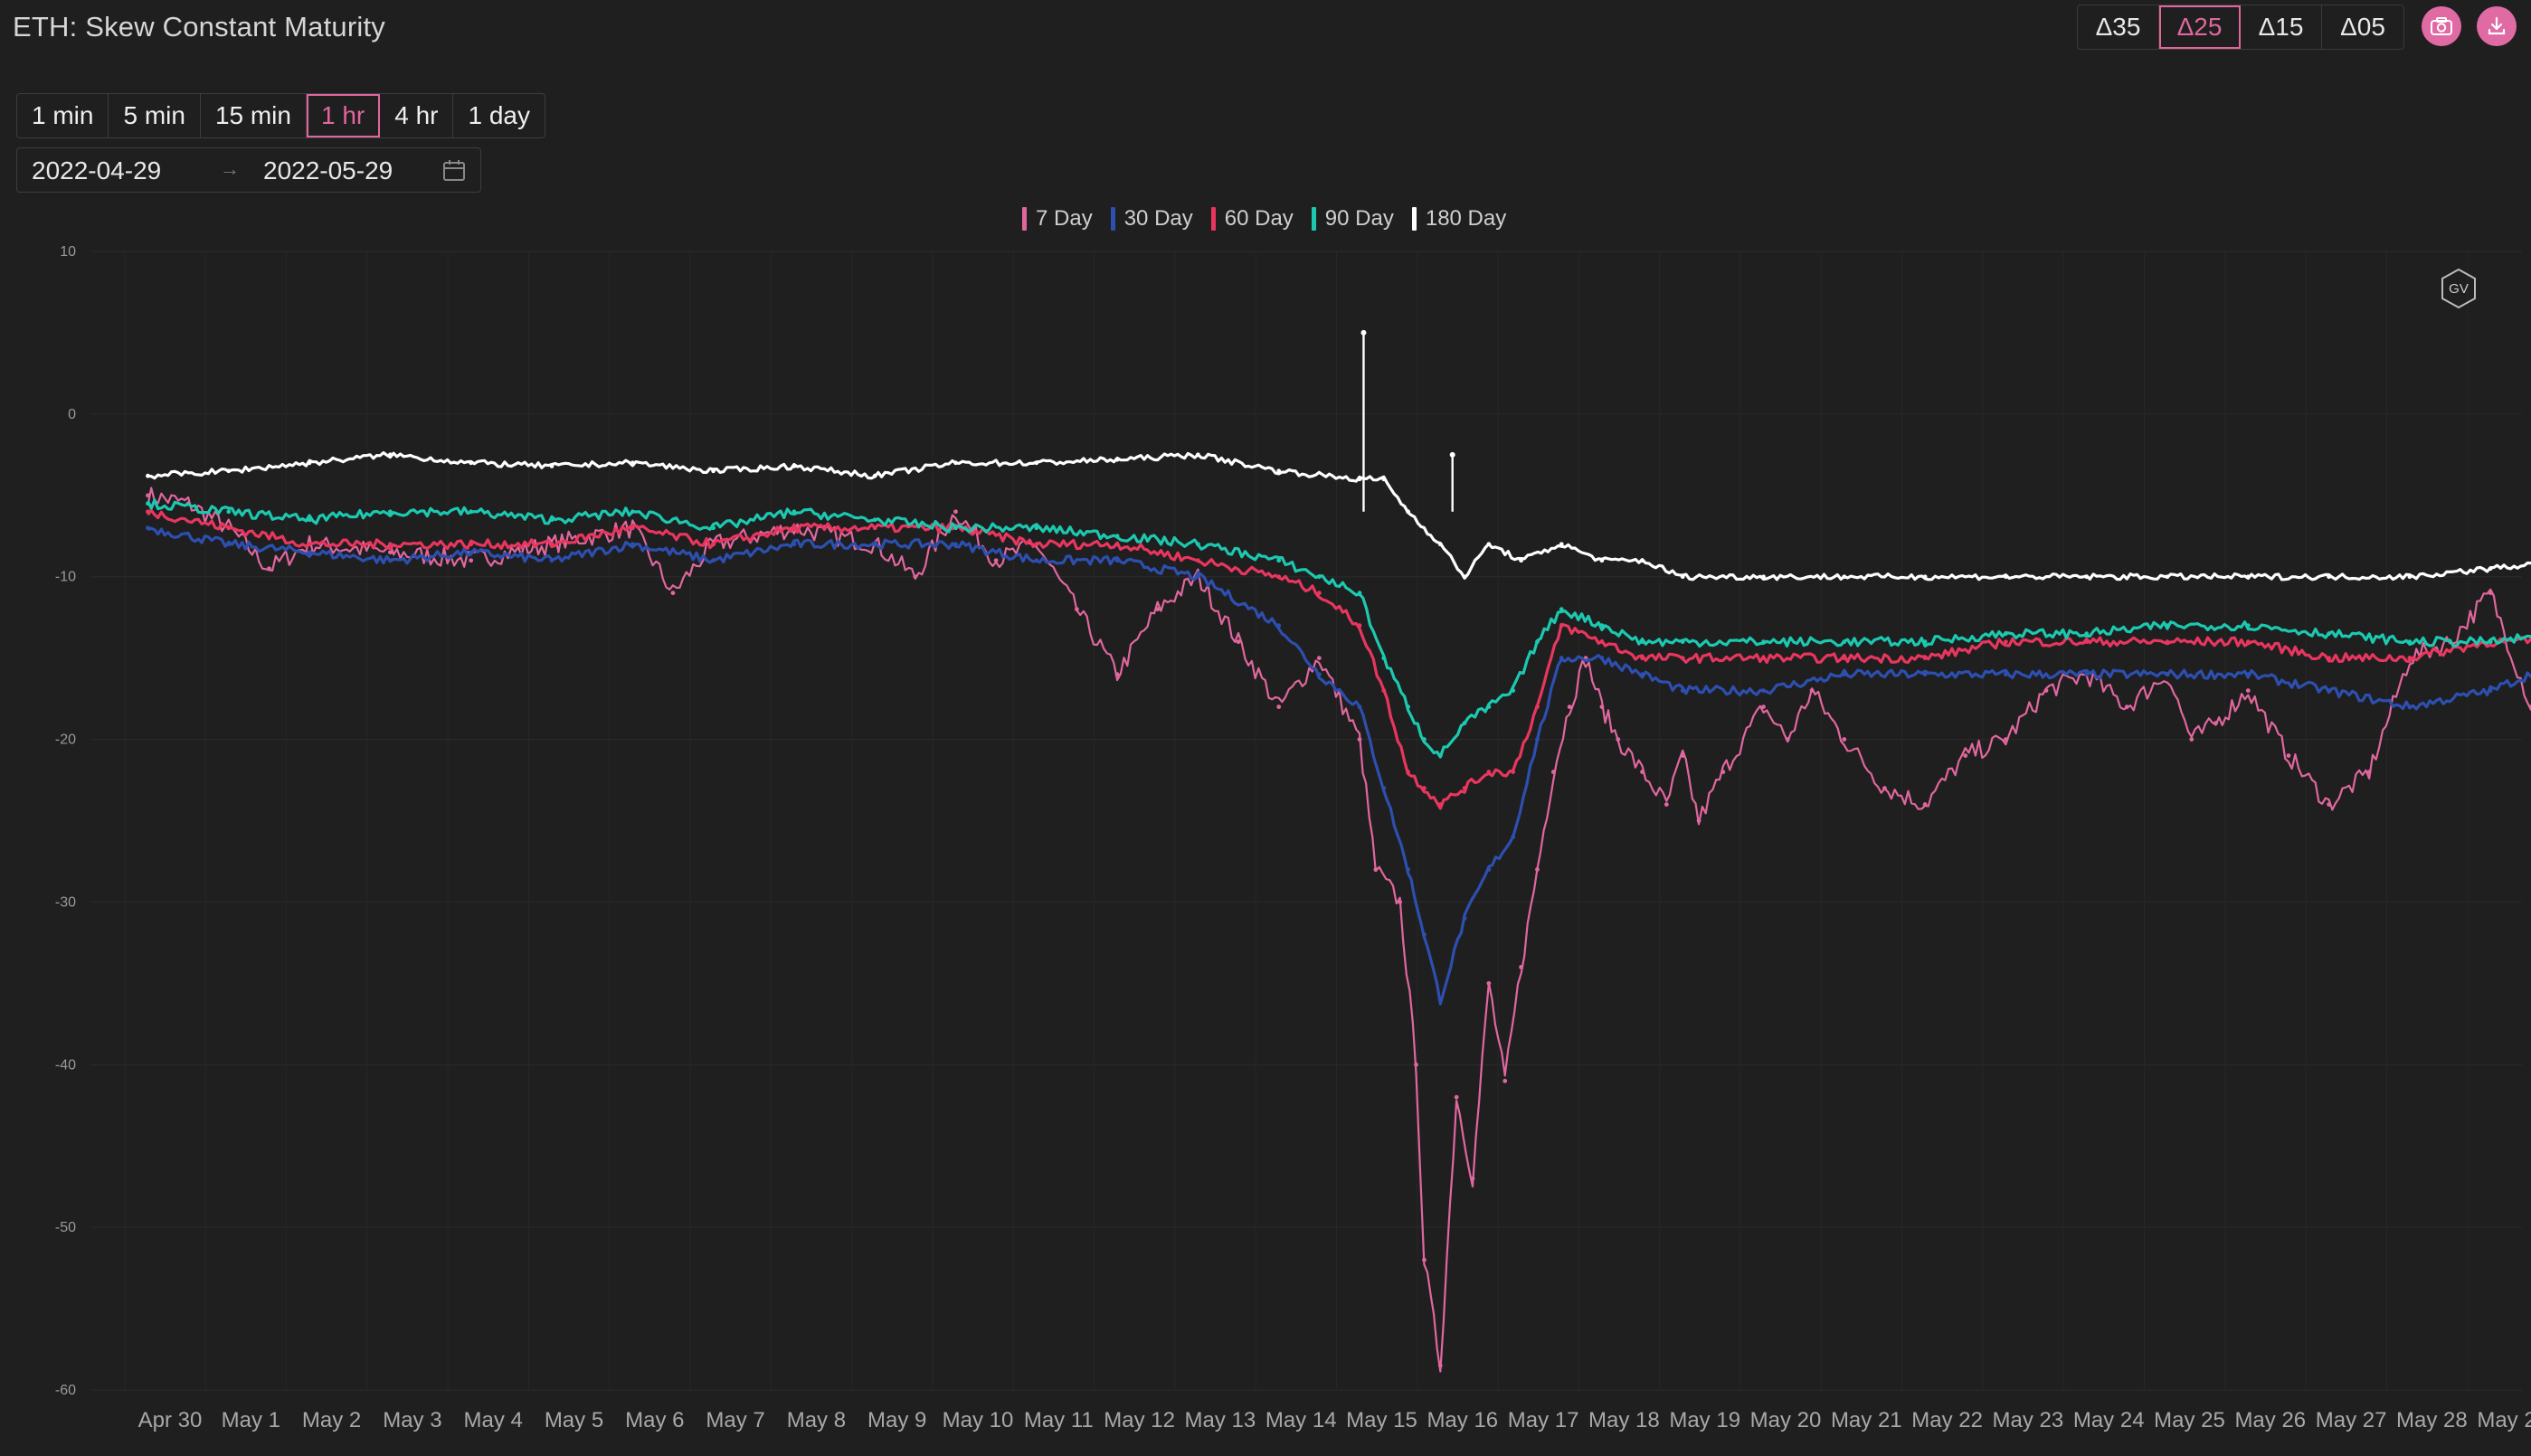 This screenshot has height=1456, width=2531. Describe the element at coordinates (454, 171) in the screenshot. I see `calendar-icon` at that location.